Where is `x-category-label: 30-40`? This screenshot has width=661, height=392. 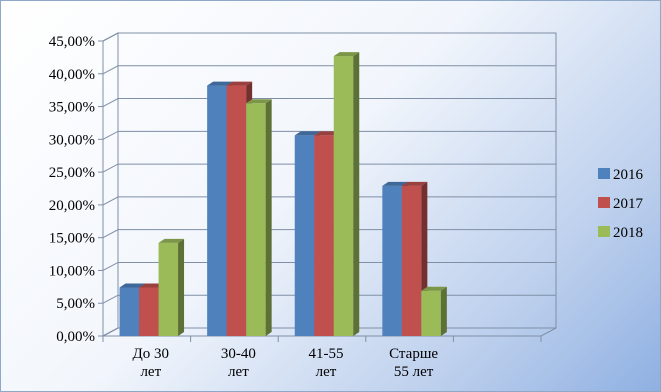 x-category-label: 30-40 is located at coordinates (238, 354).